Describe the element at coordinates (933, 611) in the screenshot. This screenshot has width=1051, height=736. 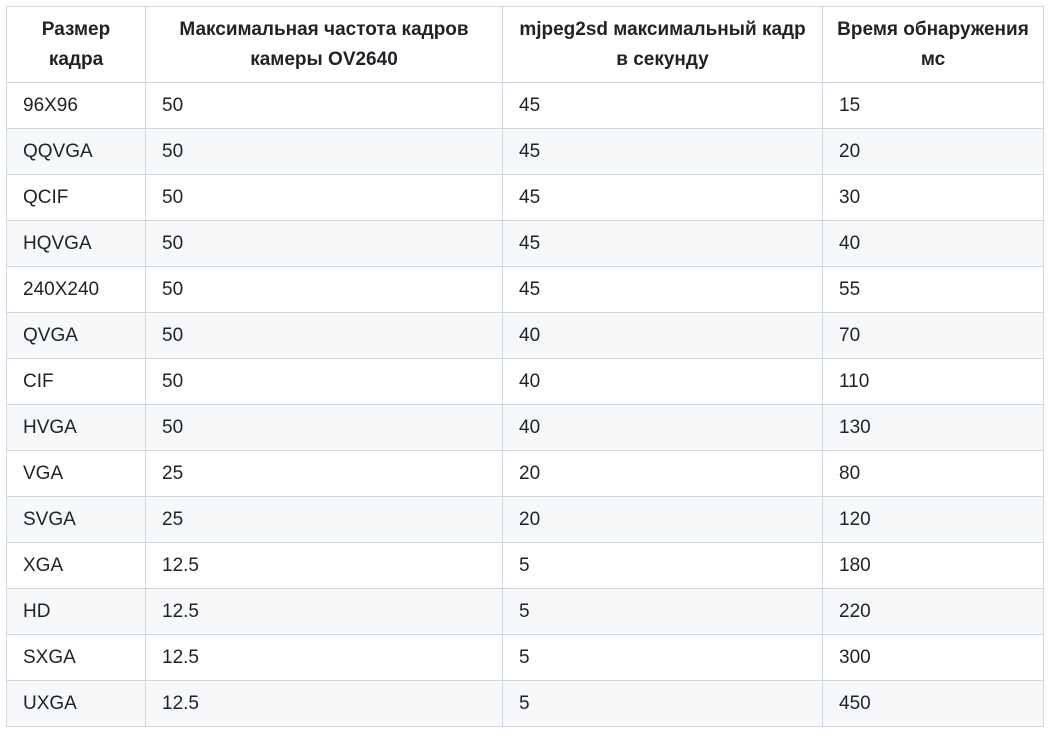
I see `cell-detection-time: 220` at that location.